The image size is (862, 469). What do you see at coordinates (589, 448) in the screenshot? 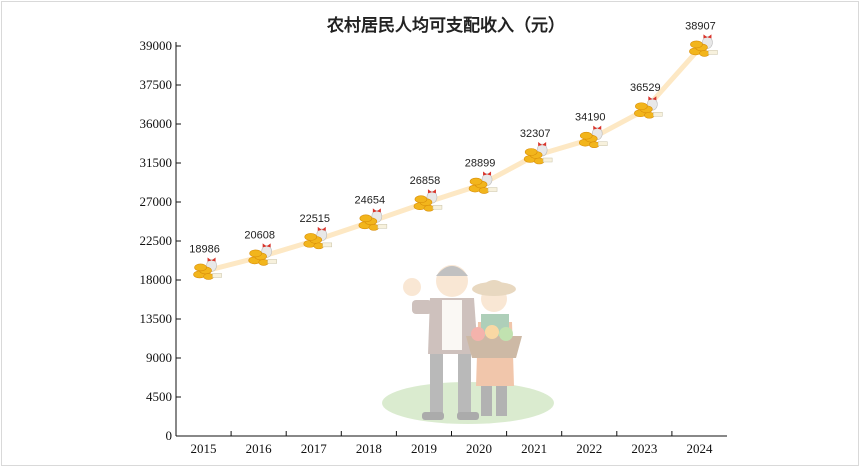
I see `x-tick-label: 2022` at bounding box center [589, 448].